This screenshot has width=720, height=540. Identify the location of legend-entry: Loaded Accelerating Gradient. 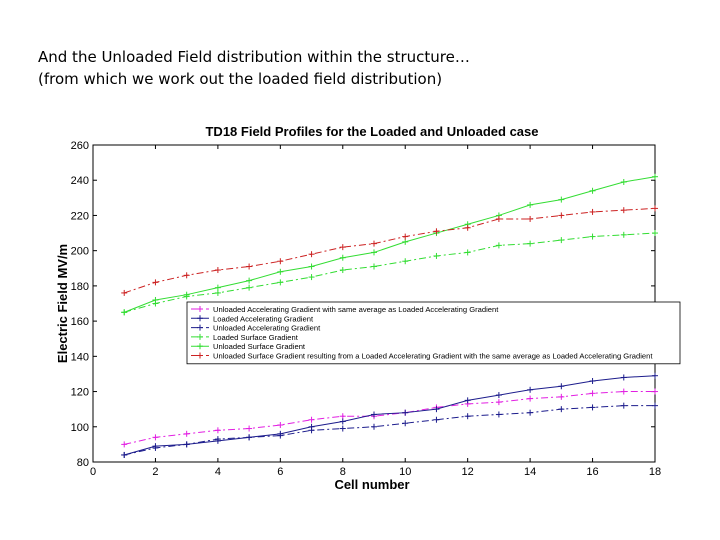
(252, 318).